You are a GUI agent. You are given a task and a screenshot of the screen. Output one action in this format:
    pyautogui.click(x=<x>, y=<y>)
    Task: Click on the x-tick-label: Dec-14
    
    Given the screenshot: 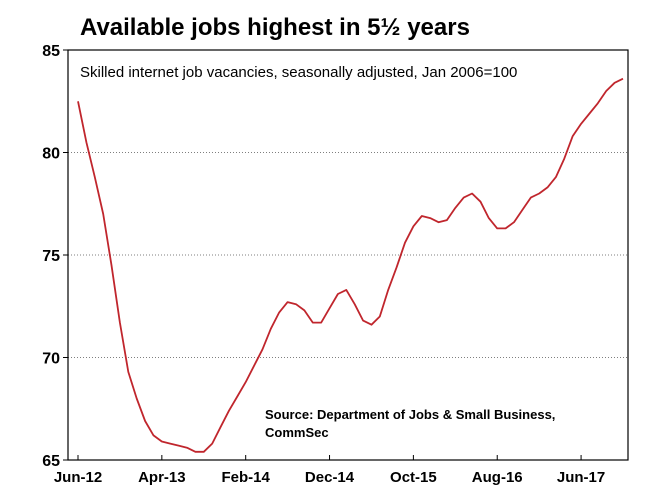 What is the action you would take?
    pyautogui.click(x=330, y=477)
    